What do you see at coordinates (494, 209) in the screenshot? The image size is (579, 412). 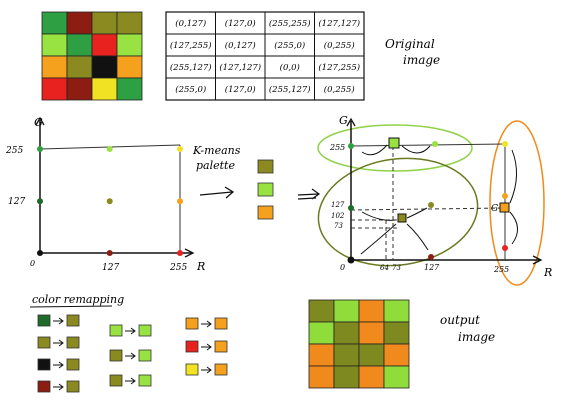 I see `right-cluster-marker-label: G` at bounding box center [494, 209].